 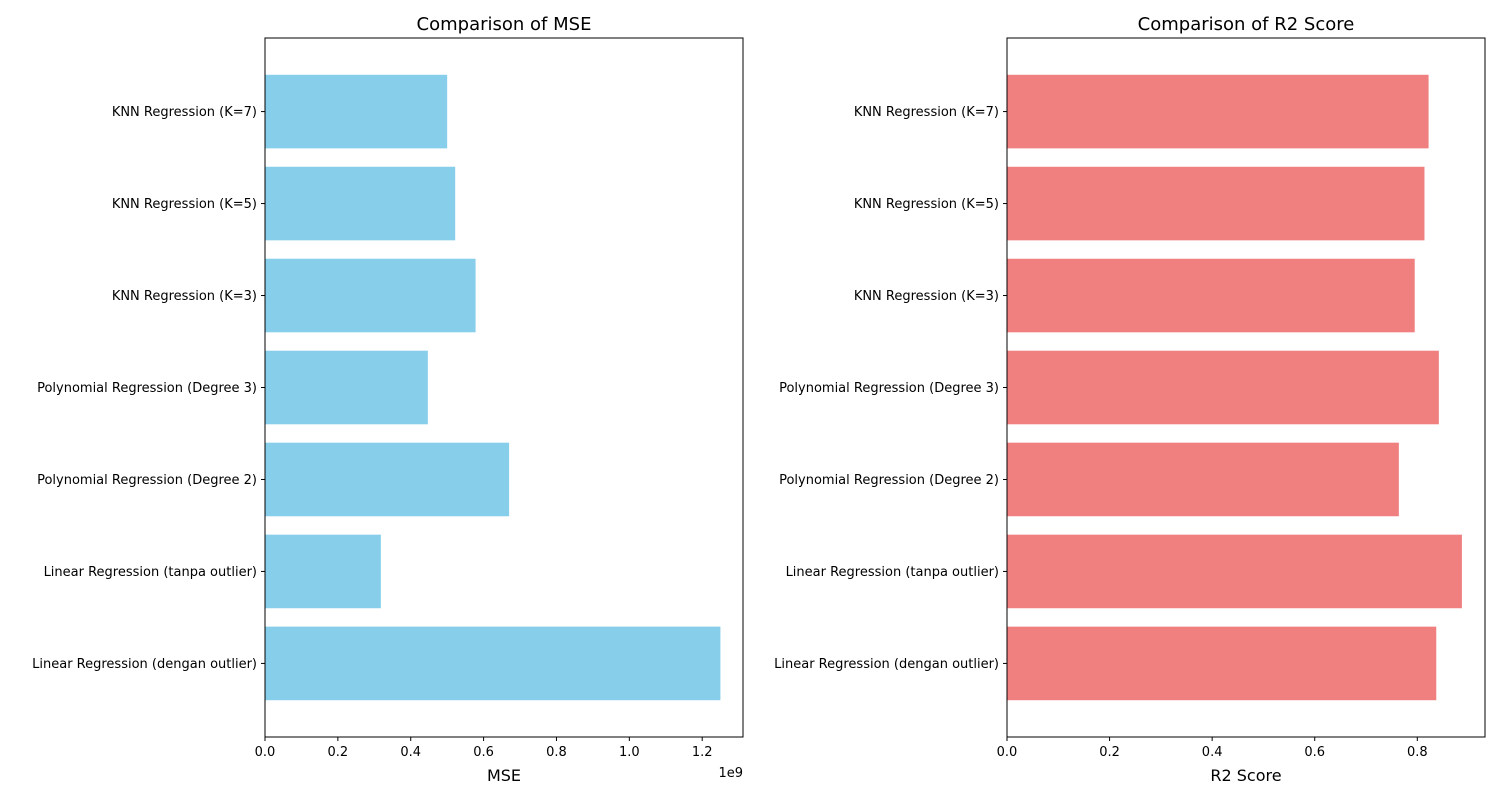 I want to click on r2-x-tick-label: 0.8, so click(x=1417, y=752).